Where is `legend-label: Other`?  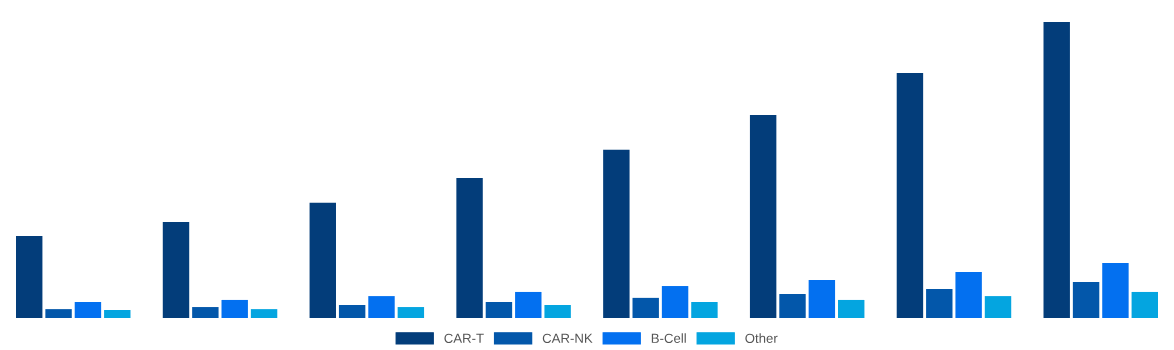
legend-label: Other is located at coordinates (761, 338).